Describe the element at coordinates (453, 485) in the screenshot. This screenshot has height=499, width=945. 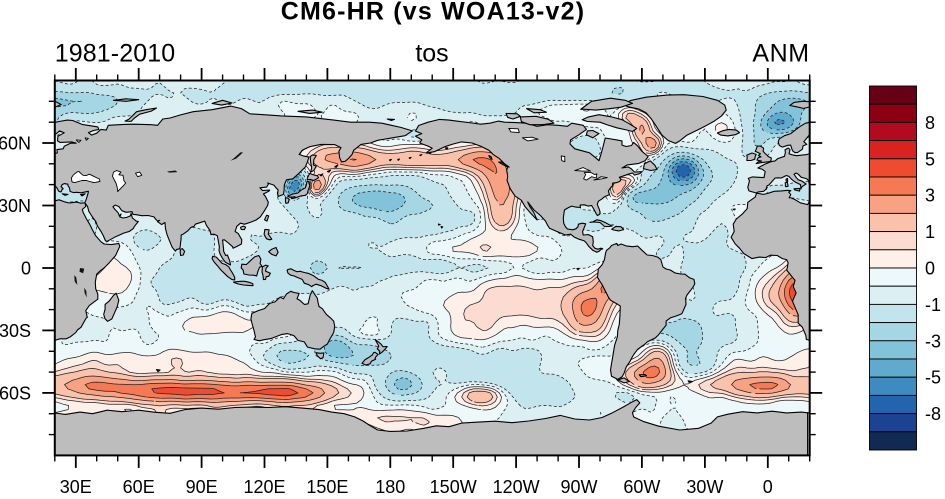
I see `svg-text: 150W` at that location.